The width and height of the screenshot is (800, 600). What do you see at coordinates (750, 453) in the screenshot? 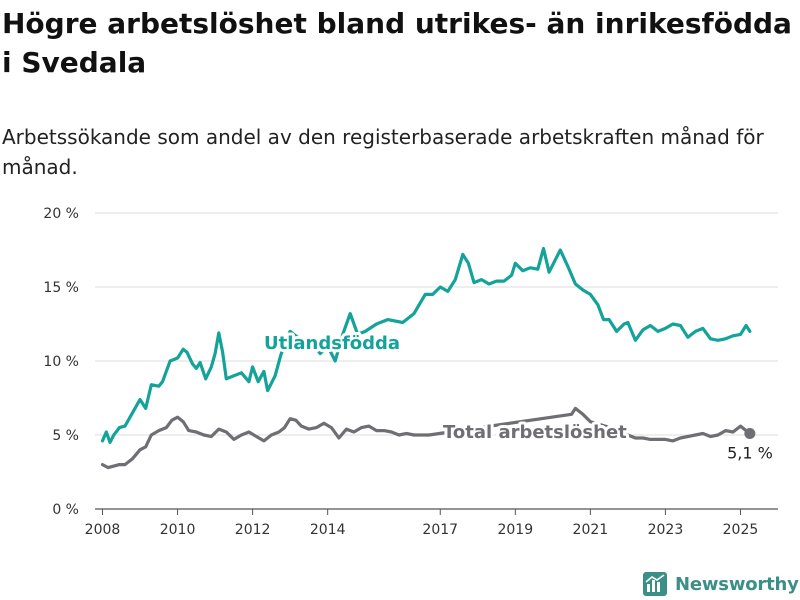
I see `end-value-label: 5,1 %` at bounding box center [750, 453].